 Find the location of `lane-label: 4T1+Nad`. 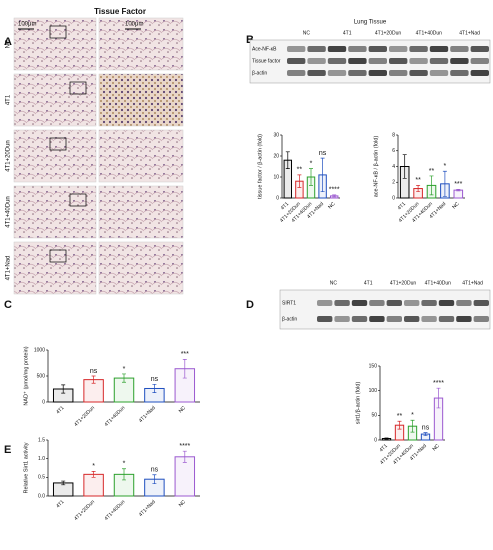

lane-label: 4T1+Nad is located at coordinates (469, 33).